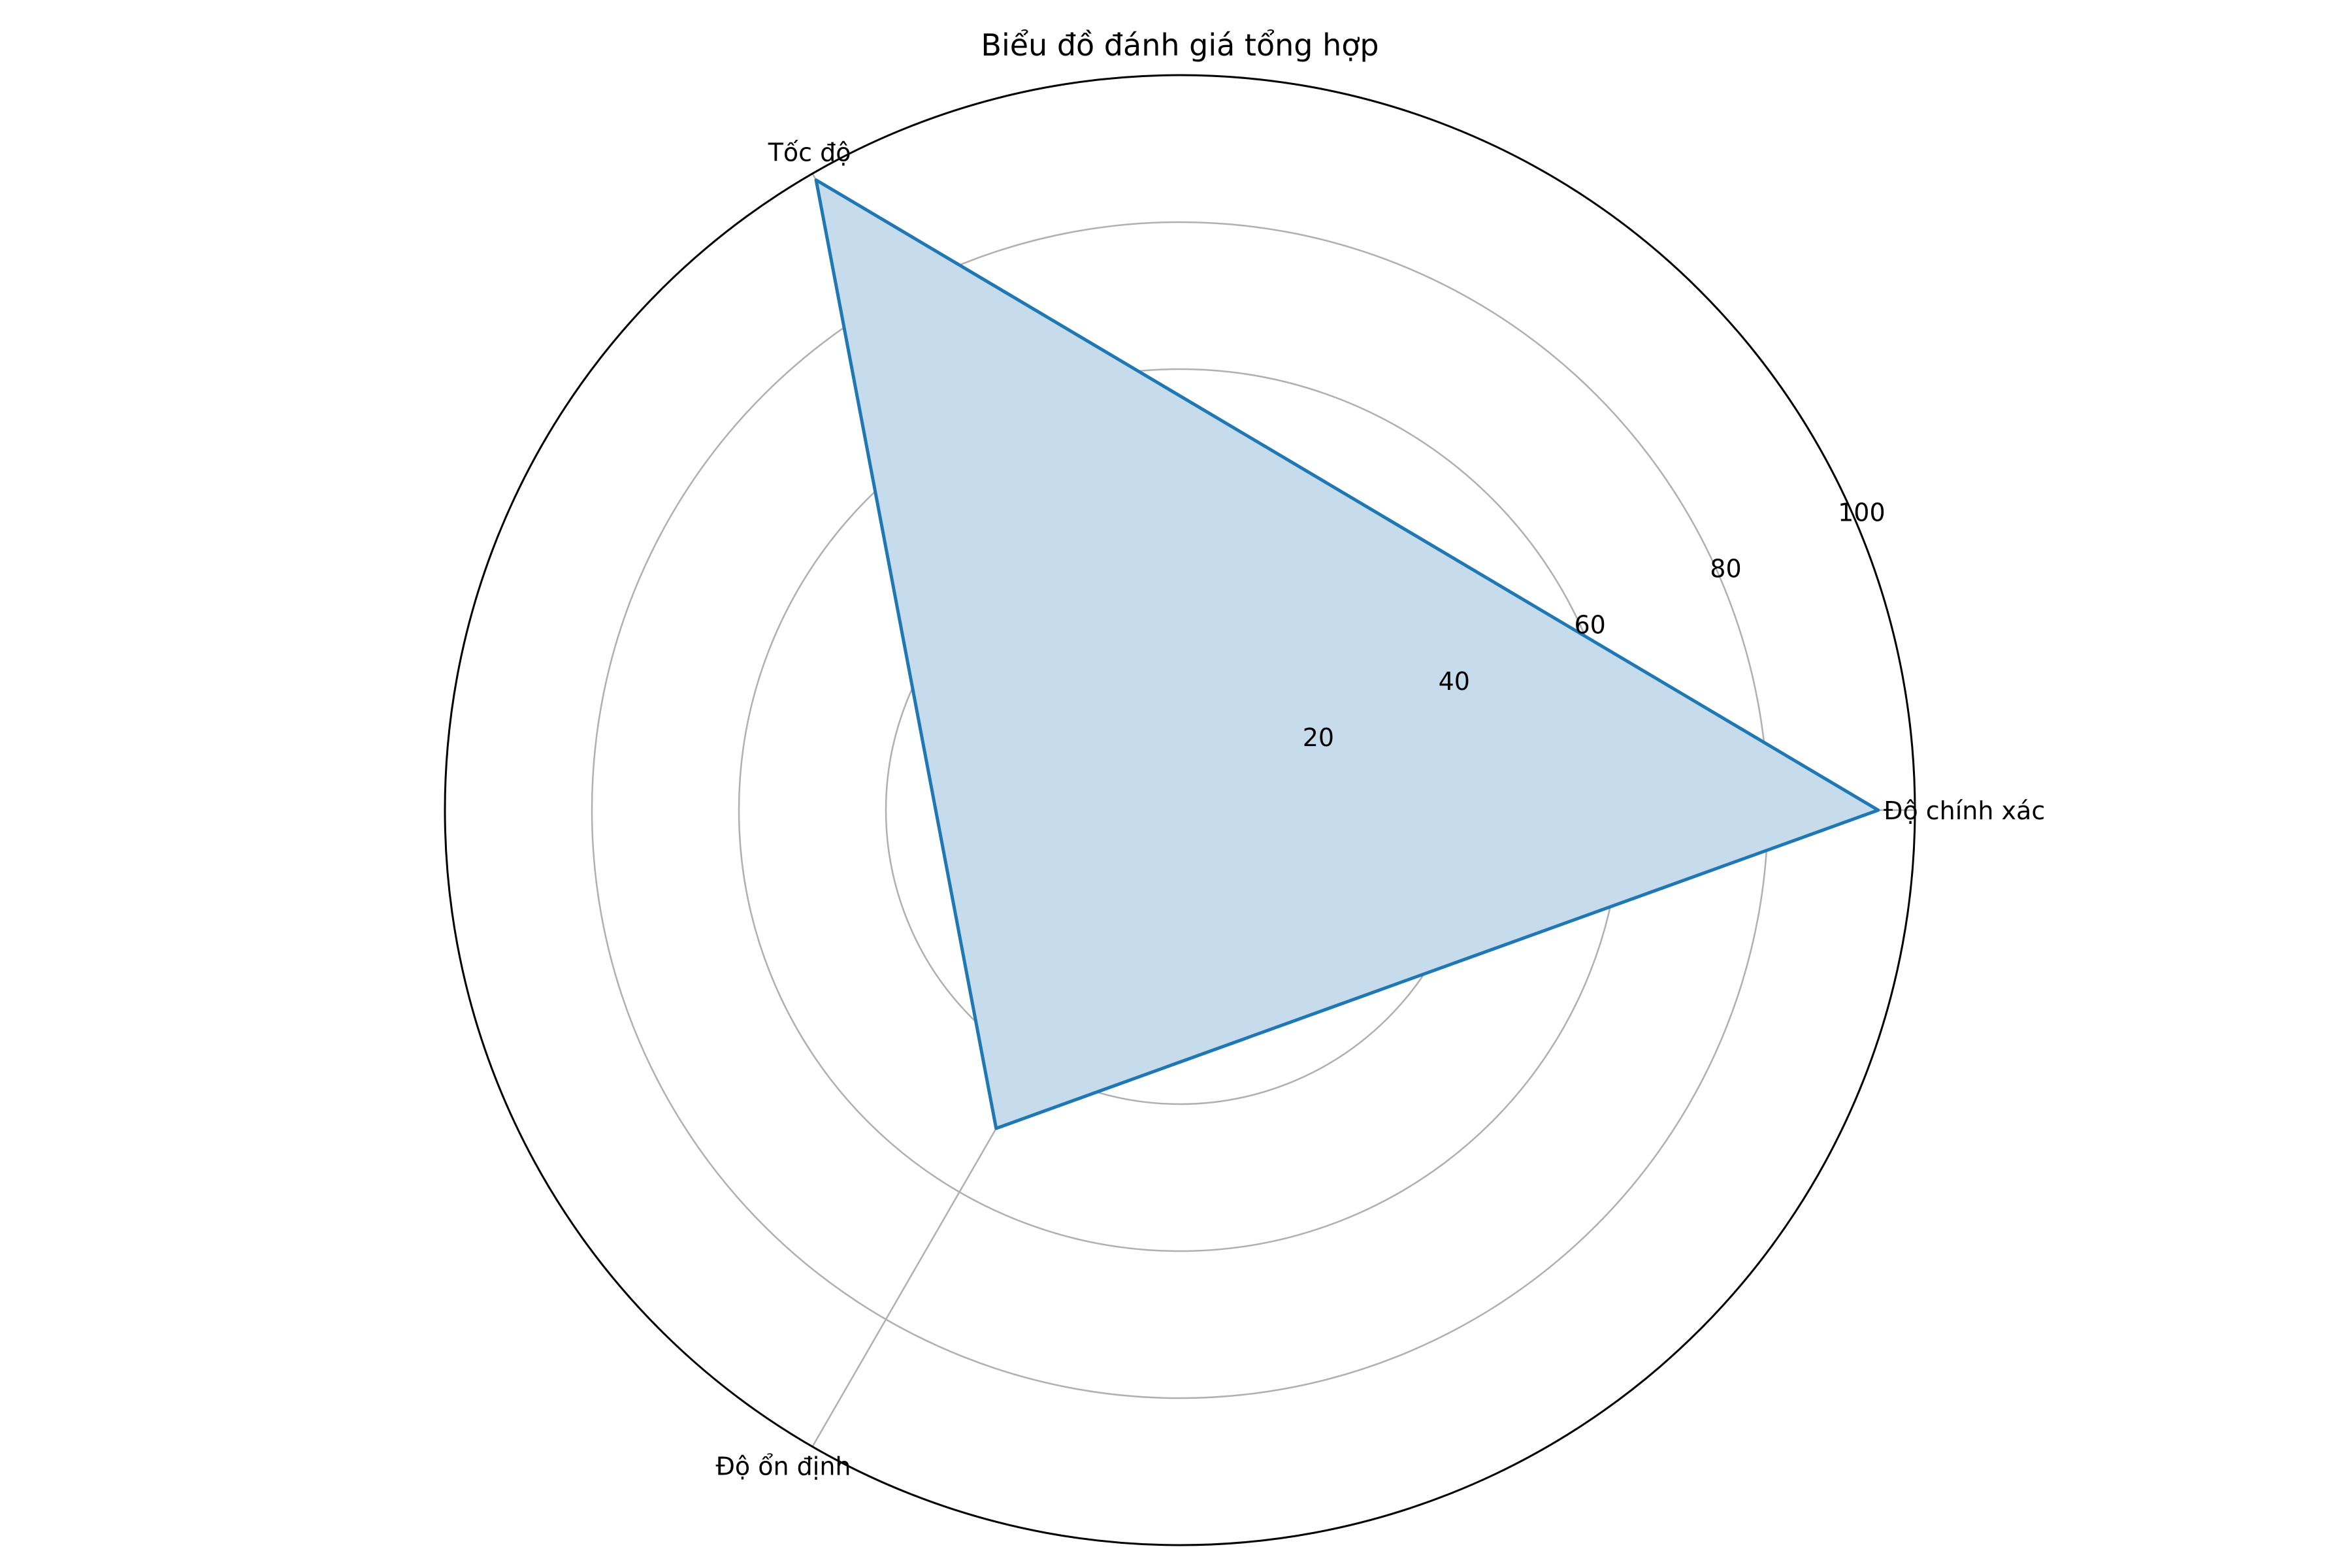 This screenshot has width=2352, height=1568. What do you see at coordinates (809, 153) in the screenshot?
I see `category-label-2: Tốc độ` at bounding box center [809, 153].